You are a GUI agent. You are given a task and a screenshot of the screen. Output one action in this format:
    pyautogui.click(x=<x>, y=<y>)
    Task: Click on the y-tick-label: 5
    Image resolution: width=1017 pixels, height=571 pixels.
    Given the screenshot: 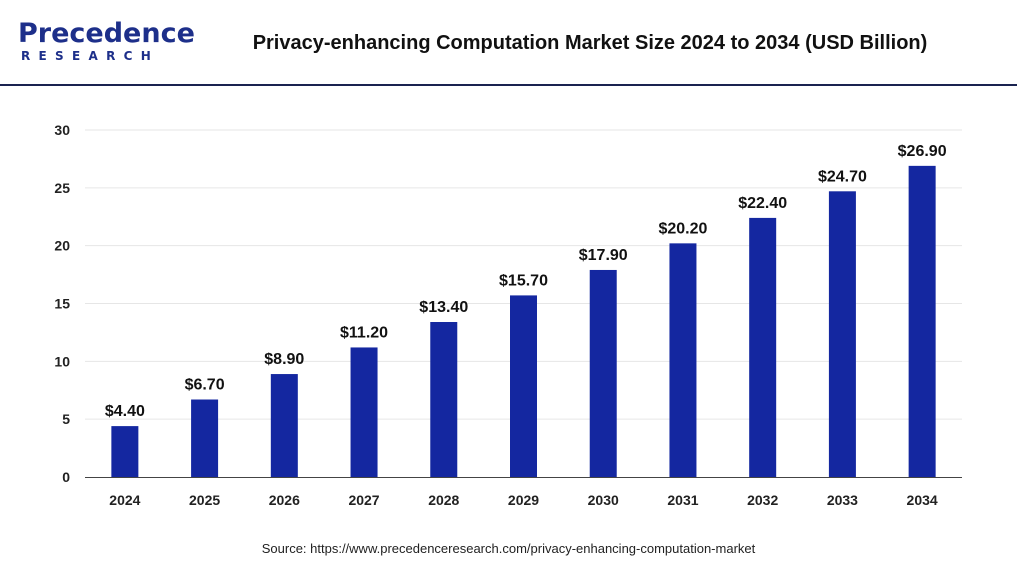 What is the action you would take?
    pyautogui.click(x=66, y=419)
    